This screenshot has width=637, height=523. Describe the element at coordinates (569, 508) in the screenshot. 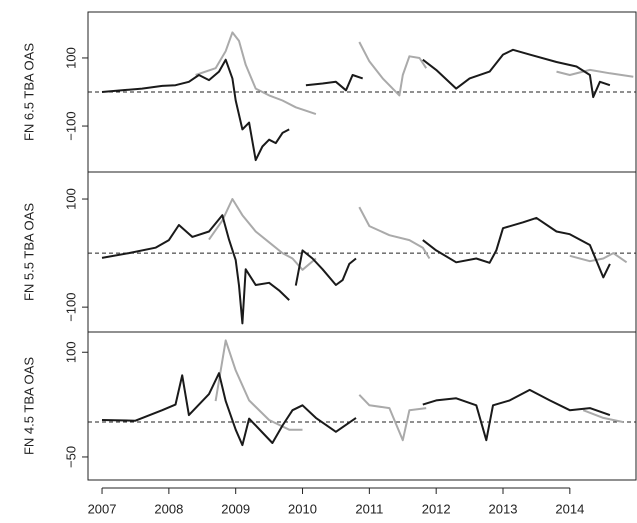

I see `x-tick-label: 2014` at that location.